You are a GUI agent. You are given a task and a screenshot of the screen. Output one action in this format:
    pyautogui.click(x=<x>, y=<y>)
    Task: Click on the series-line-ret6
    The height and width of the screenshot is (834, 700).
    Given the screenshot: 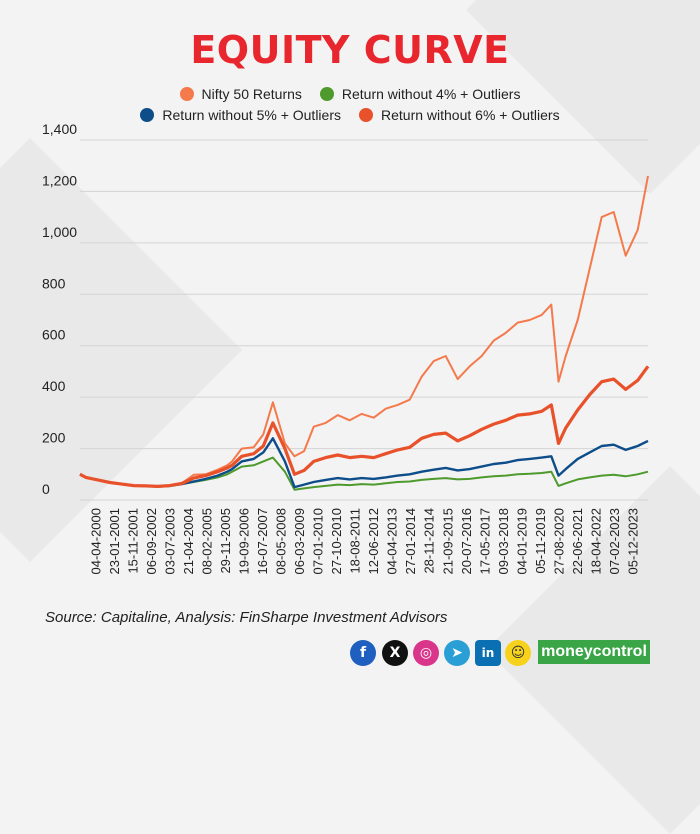 What is the action you would take?
    pyautogui.click(x=364, y=426)
    